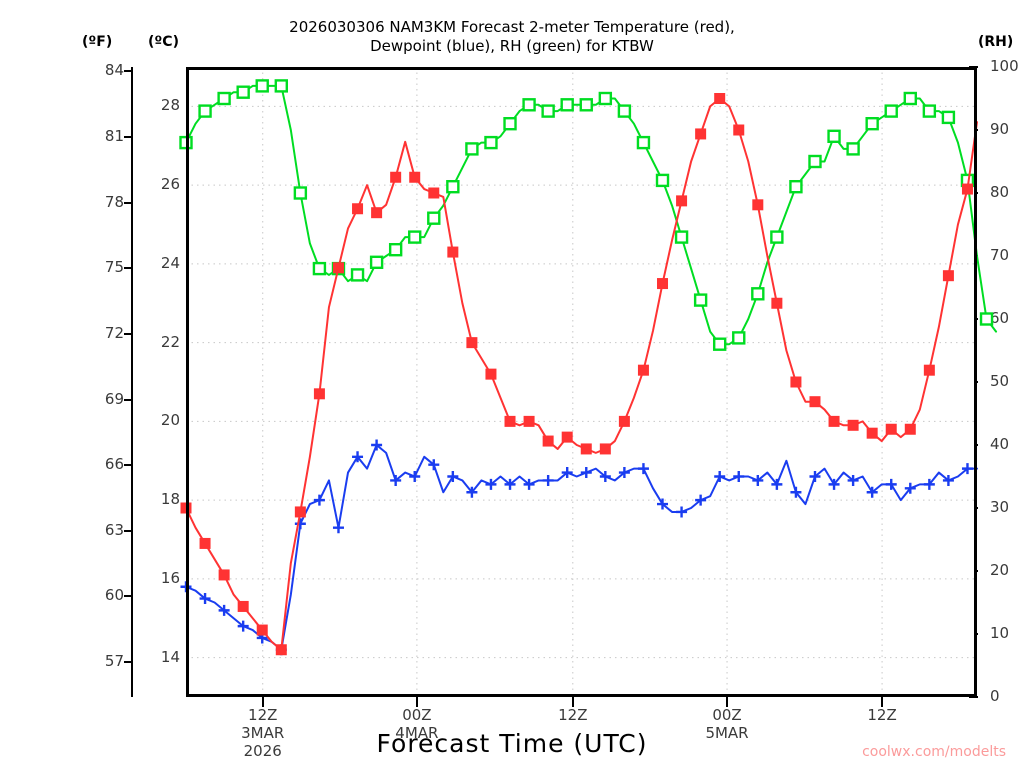 This screenshot has height=768, width=1024. Describe the element at coordinates (1000, 318) in the screenshot. I see `rh-tick-label: 60` at that location.